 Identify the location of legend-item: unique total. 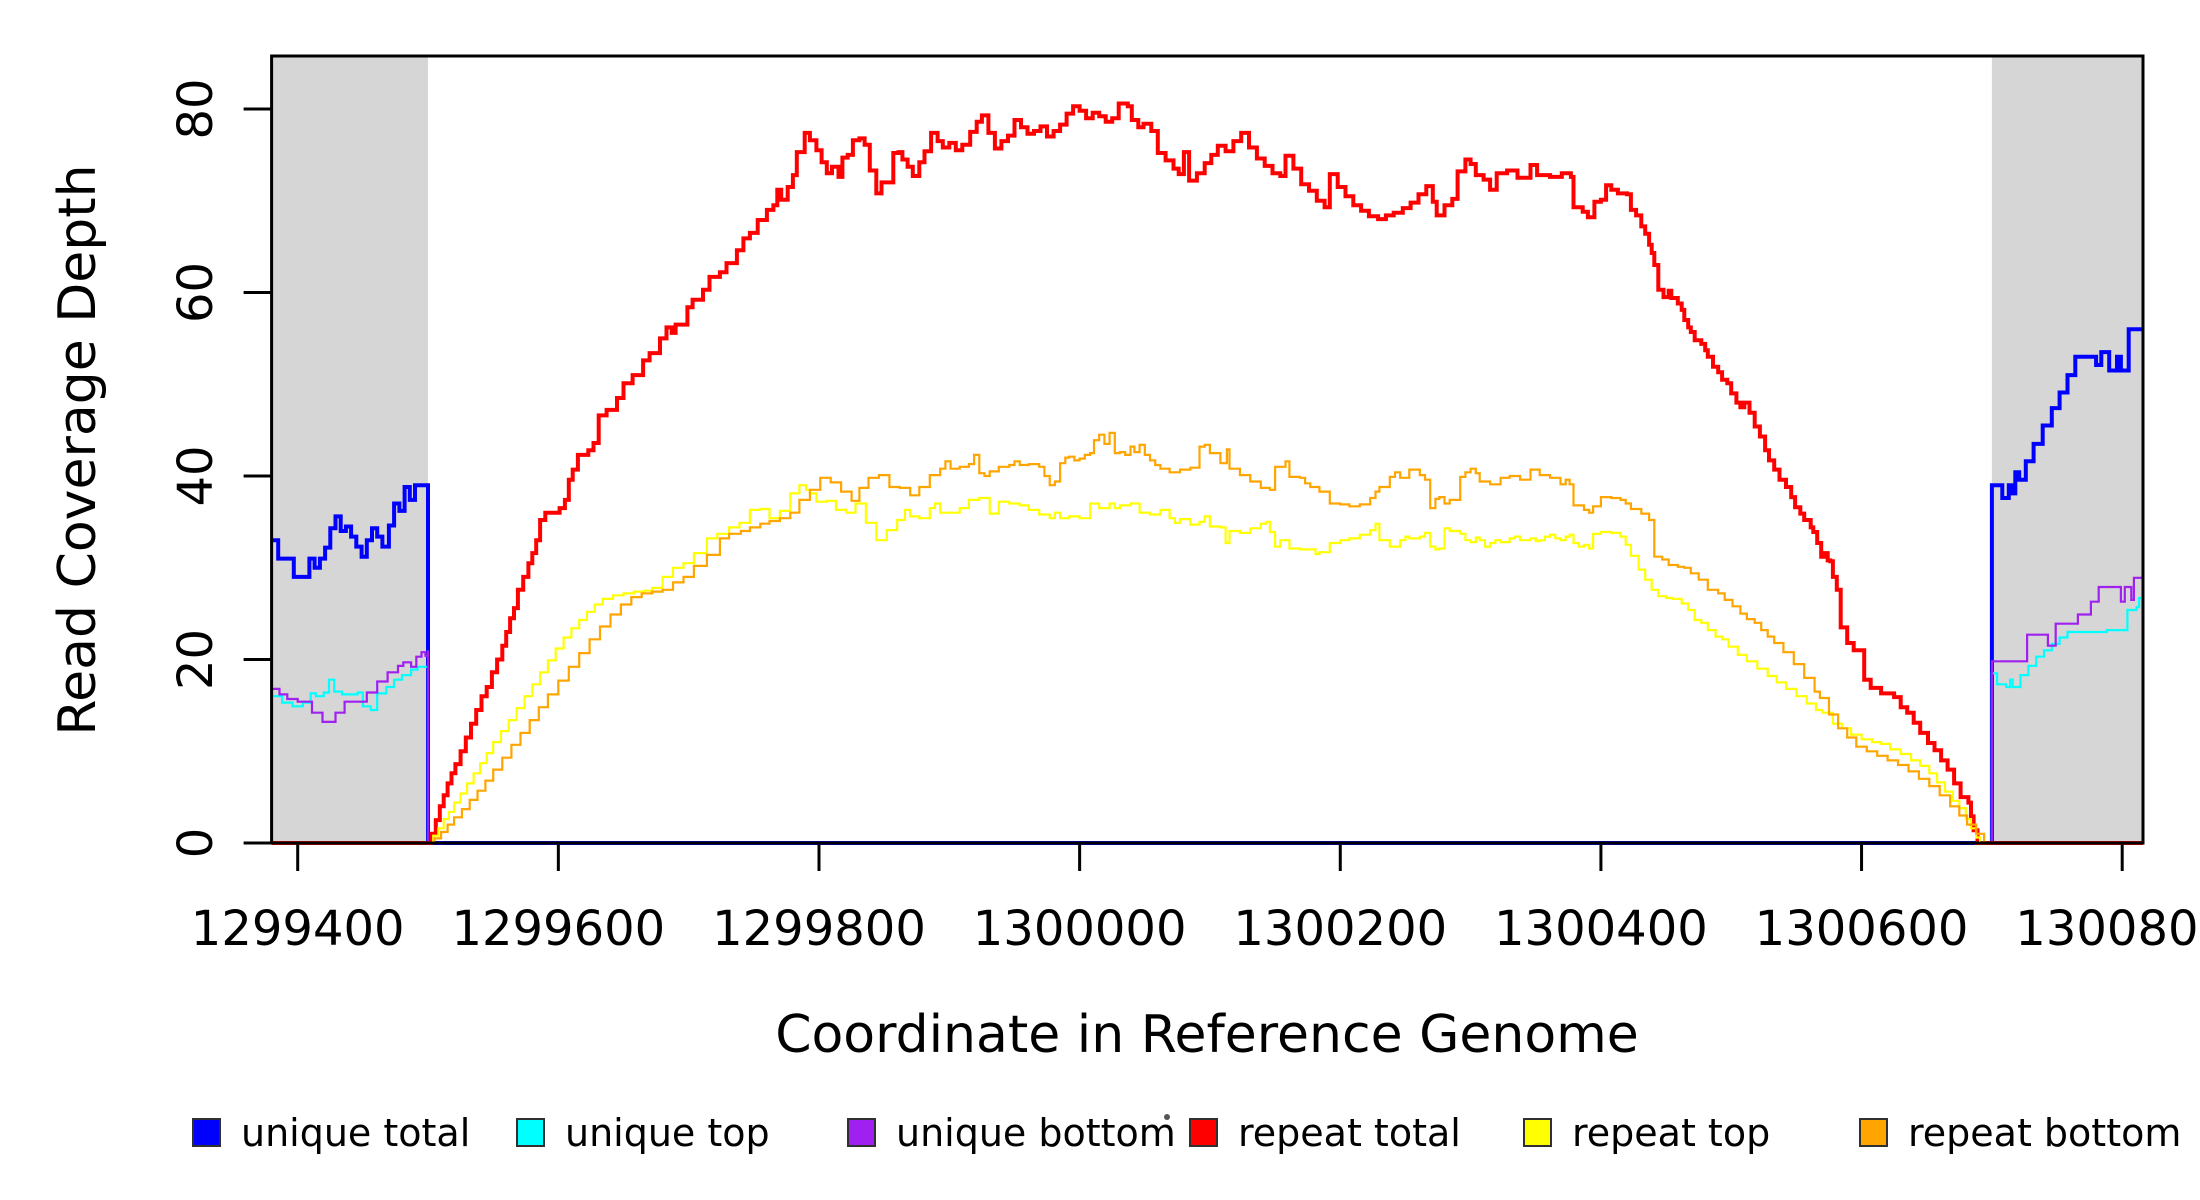
(331, 1133).